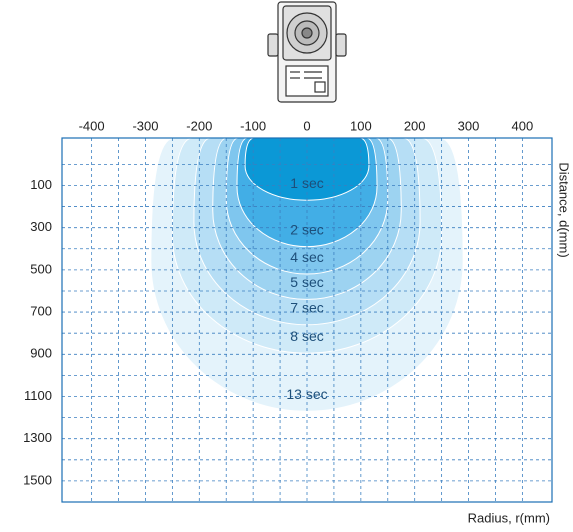 Image resolution: width=573 pixels, height=532 pixels. What do you see at coordinates (306, 307) in the screenshot?
I see `zone-label: 7 sec` at bounding box center [306, 307].